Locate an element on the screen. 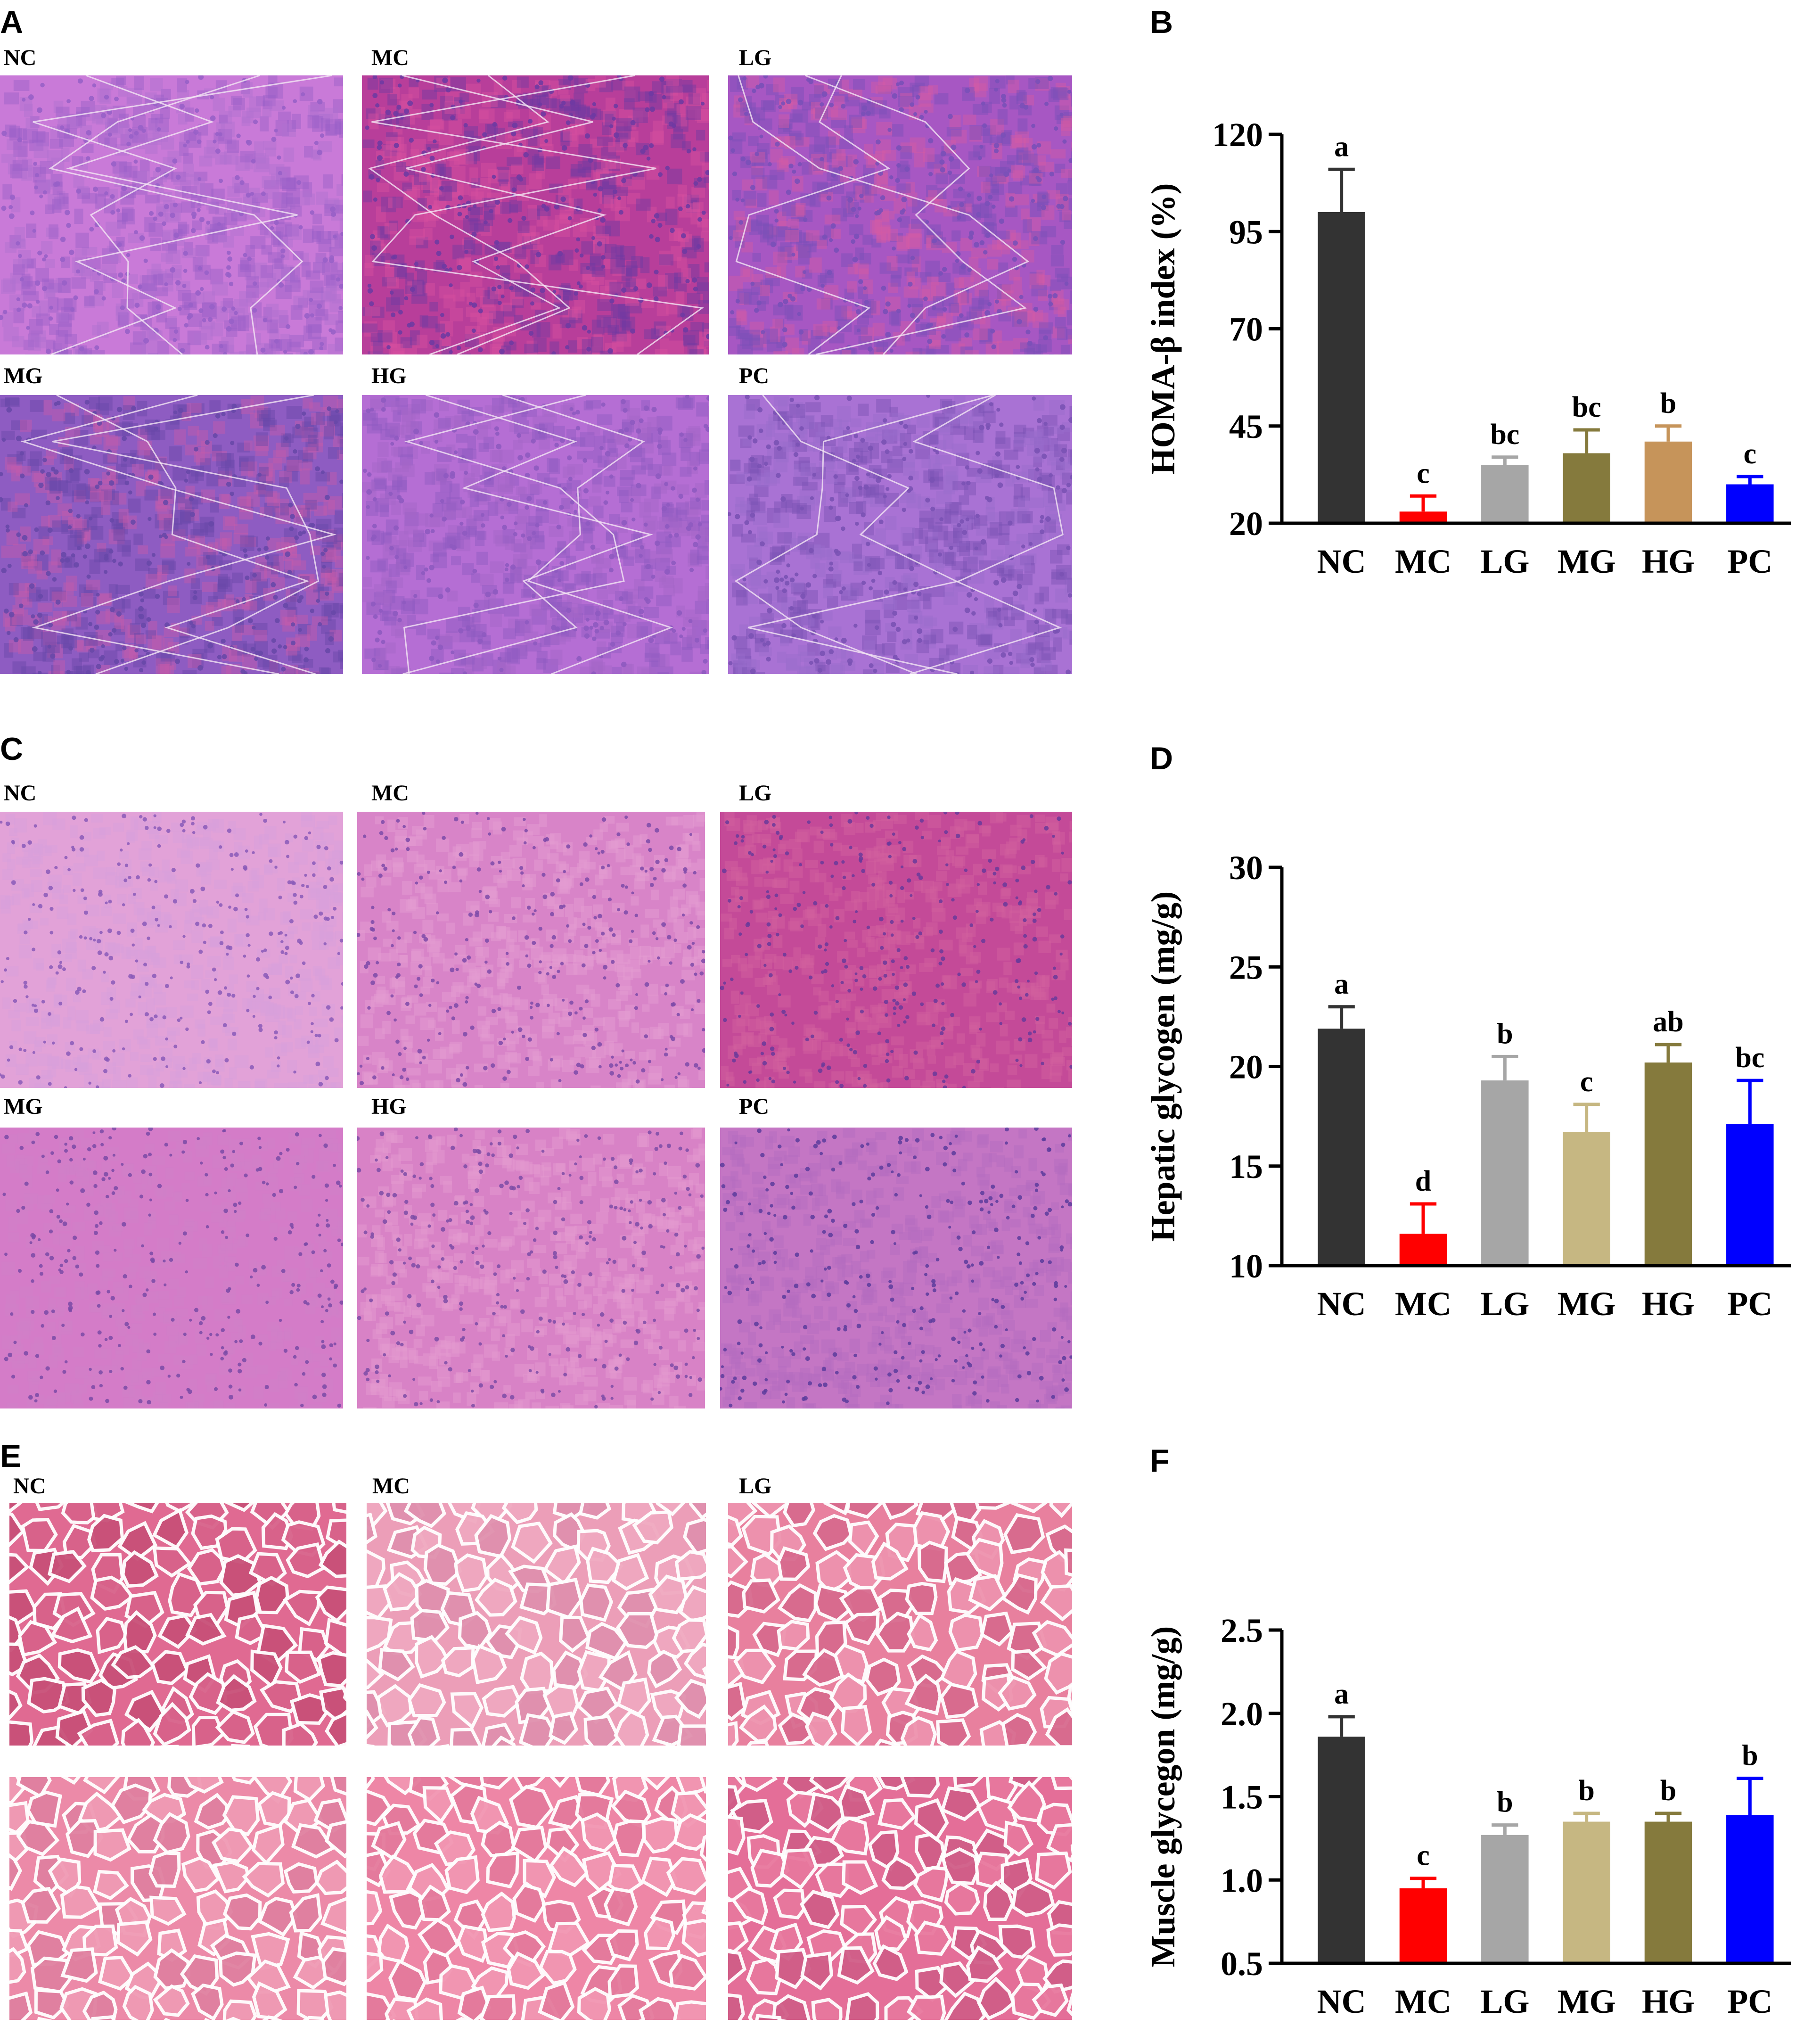  micrograph-c-mc is located at coordinates (531, 950).